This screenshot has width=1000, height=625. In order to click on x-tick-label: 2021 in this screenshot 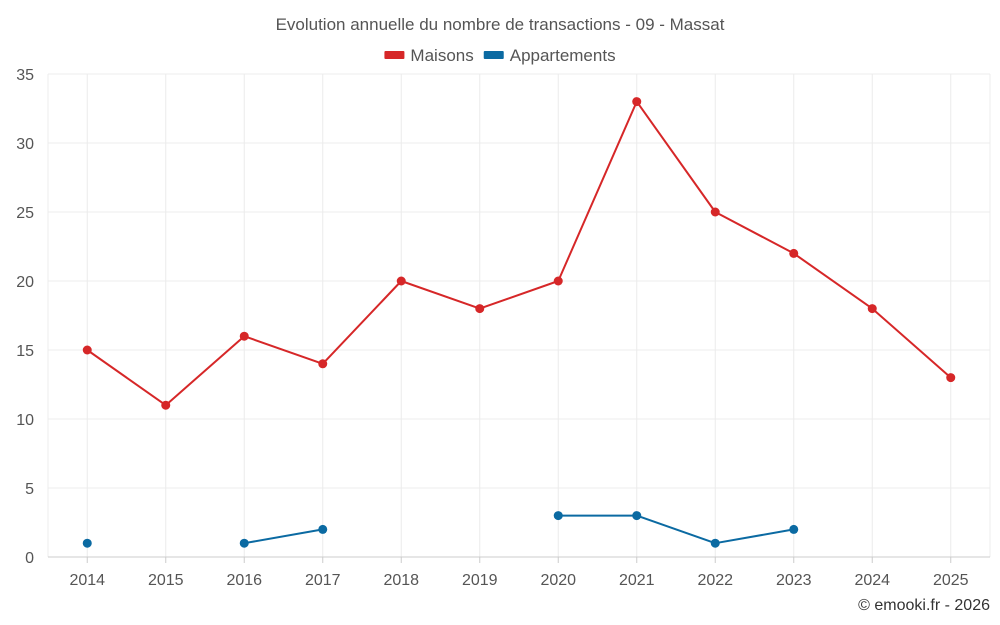, I will do `click(637, 580)`.